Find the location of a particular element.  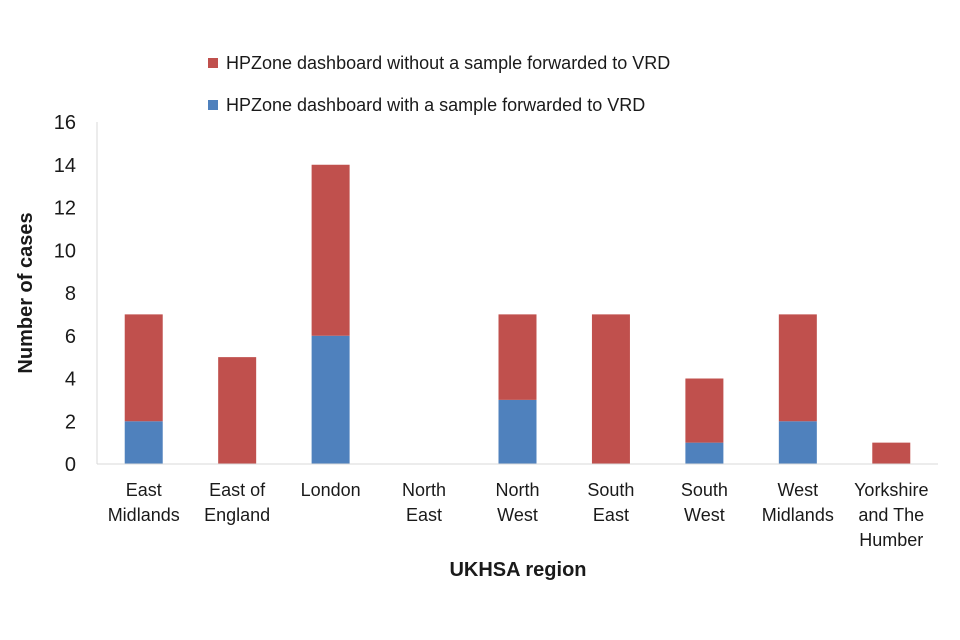

x-axis-title: UKHSA region is located at coordinates (517, 570).